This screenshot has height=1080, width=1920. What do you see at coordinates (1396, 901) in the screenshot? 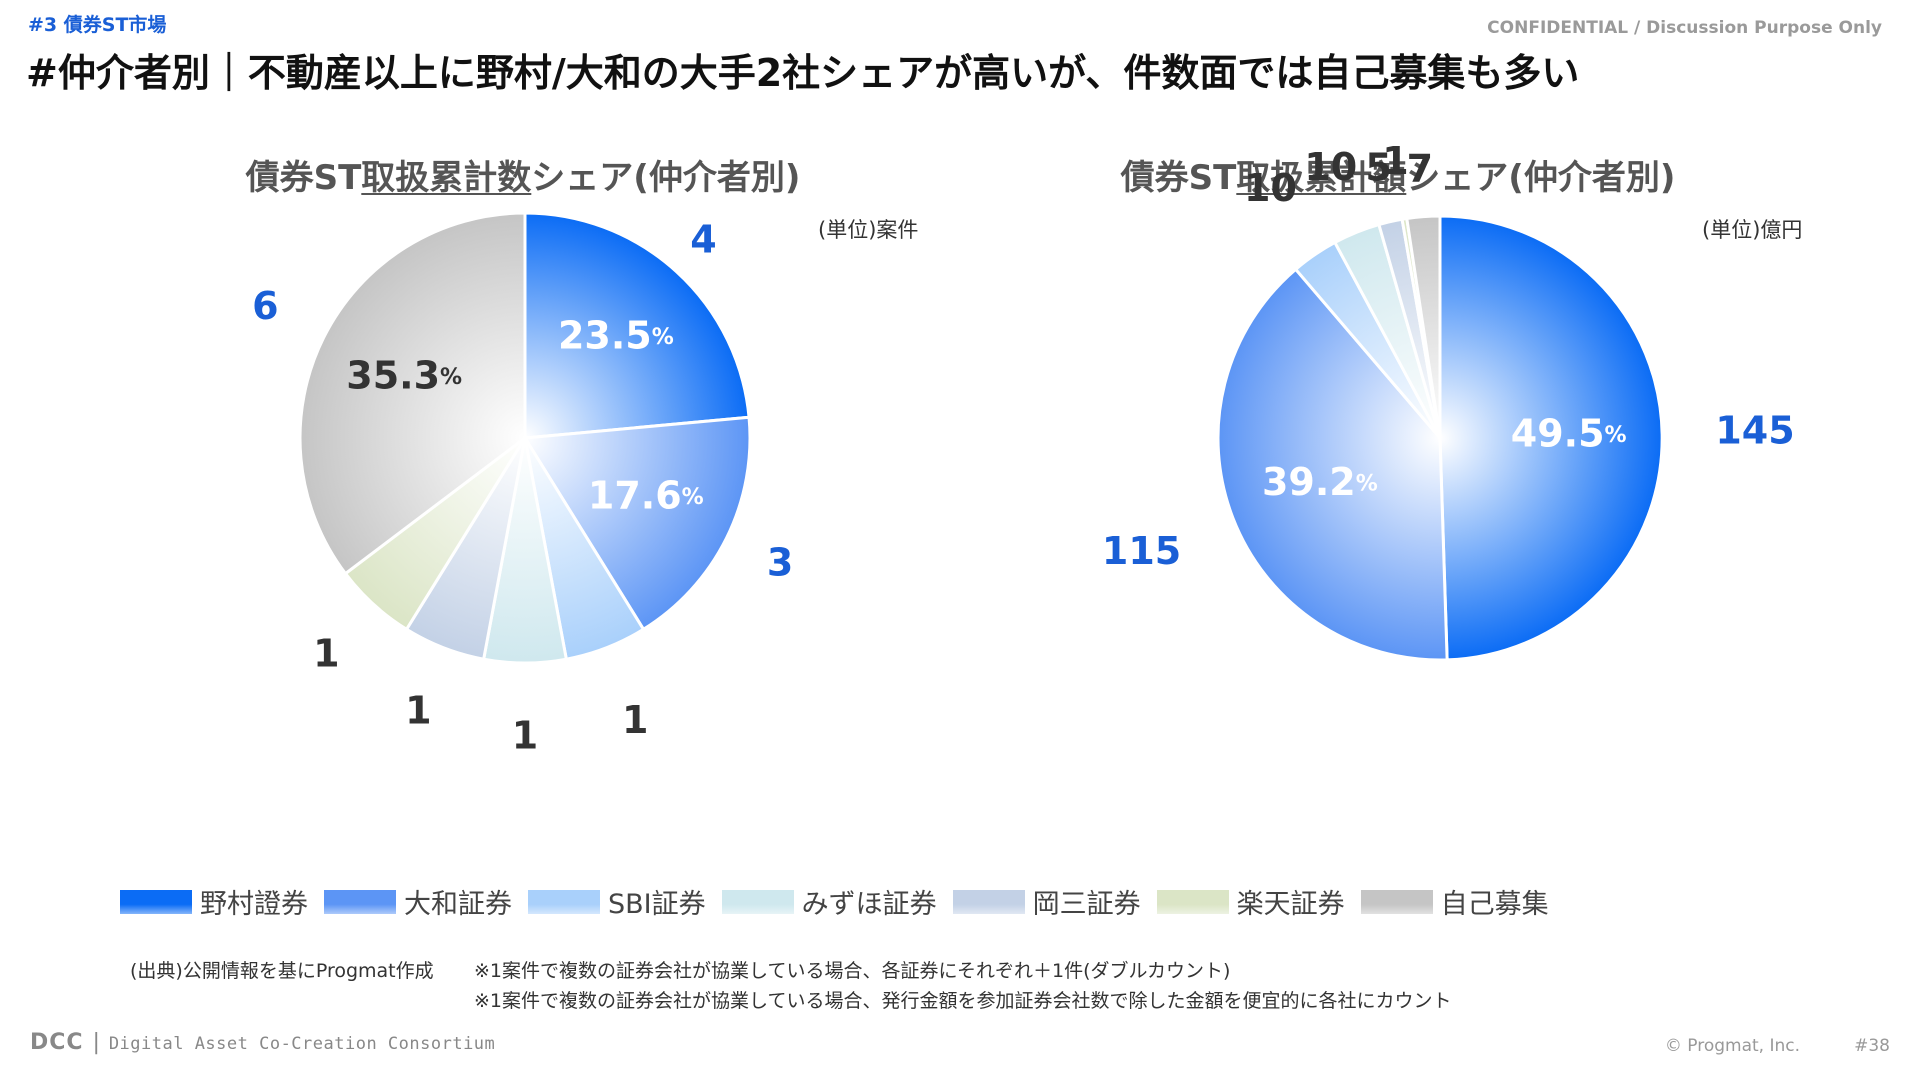
I see `legend-swatch-self` at bounding box center [1396, 901].